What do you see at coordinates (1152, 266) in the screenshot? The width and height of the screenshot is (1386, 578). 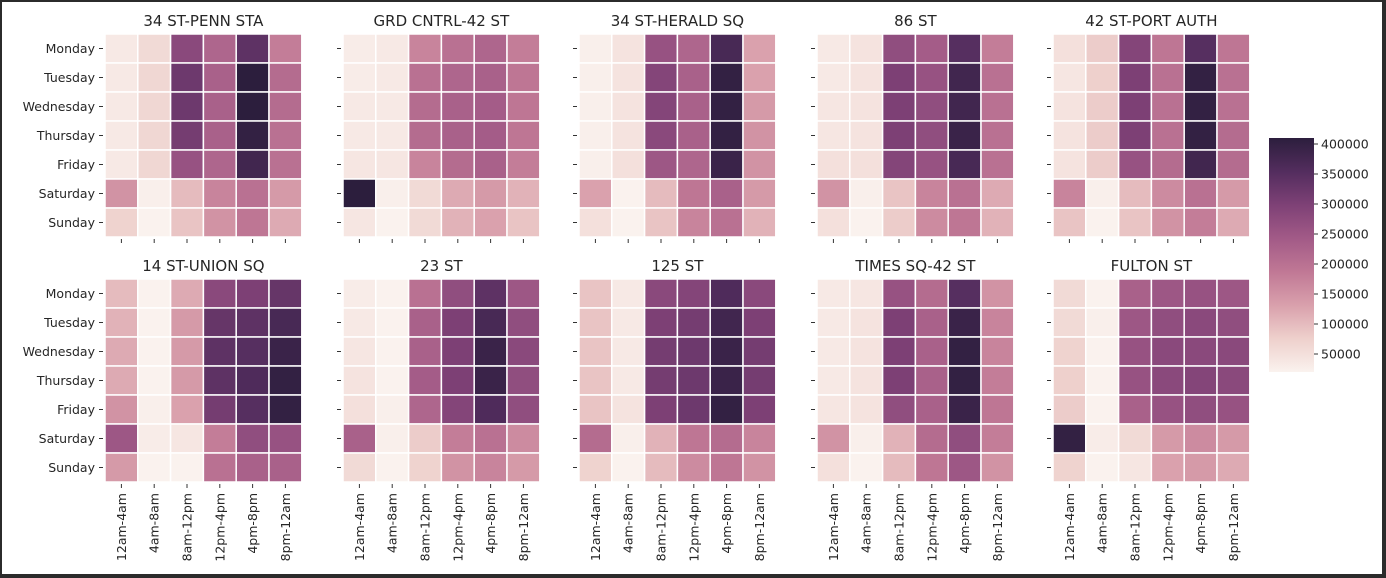 I see `panel-title: FULTON ST` at bounding box center [1152, 266].